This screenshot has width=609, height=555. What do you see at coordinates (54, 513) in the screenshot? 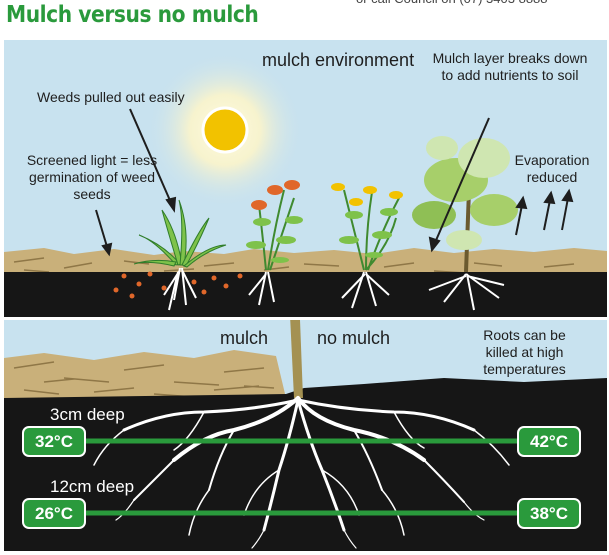
I see `mulch-temp-badge-12cm: 26°C` at bounding box center [54, 513].